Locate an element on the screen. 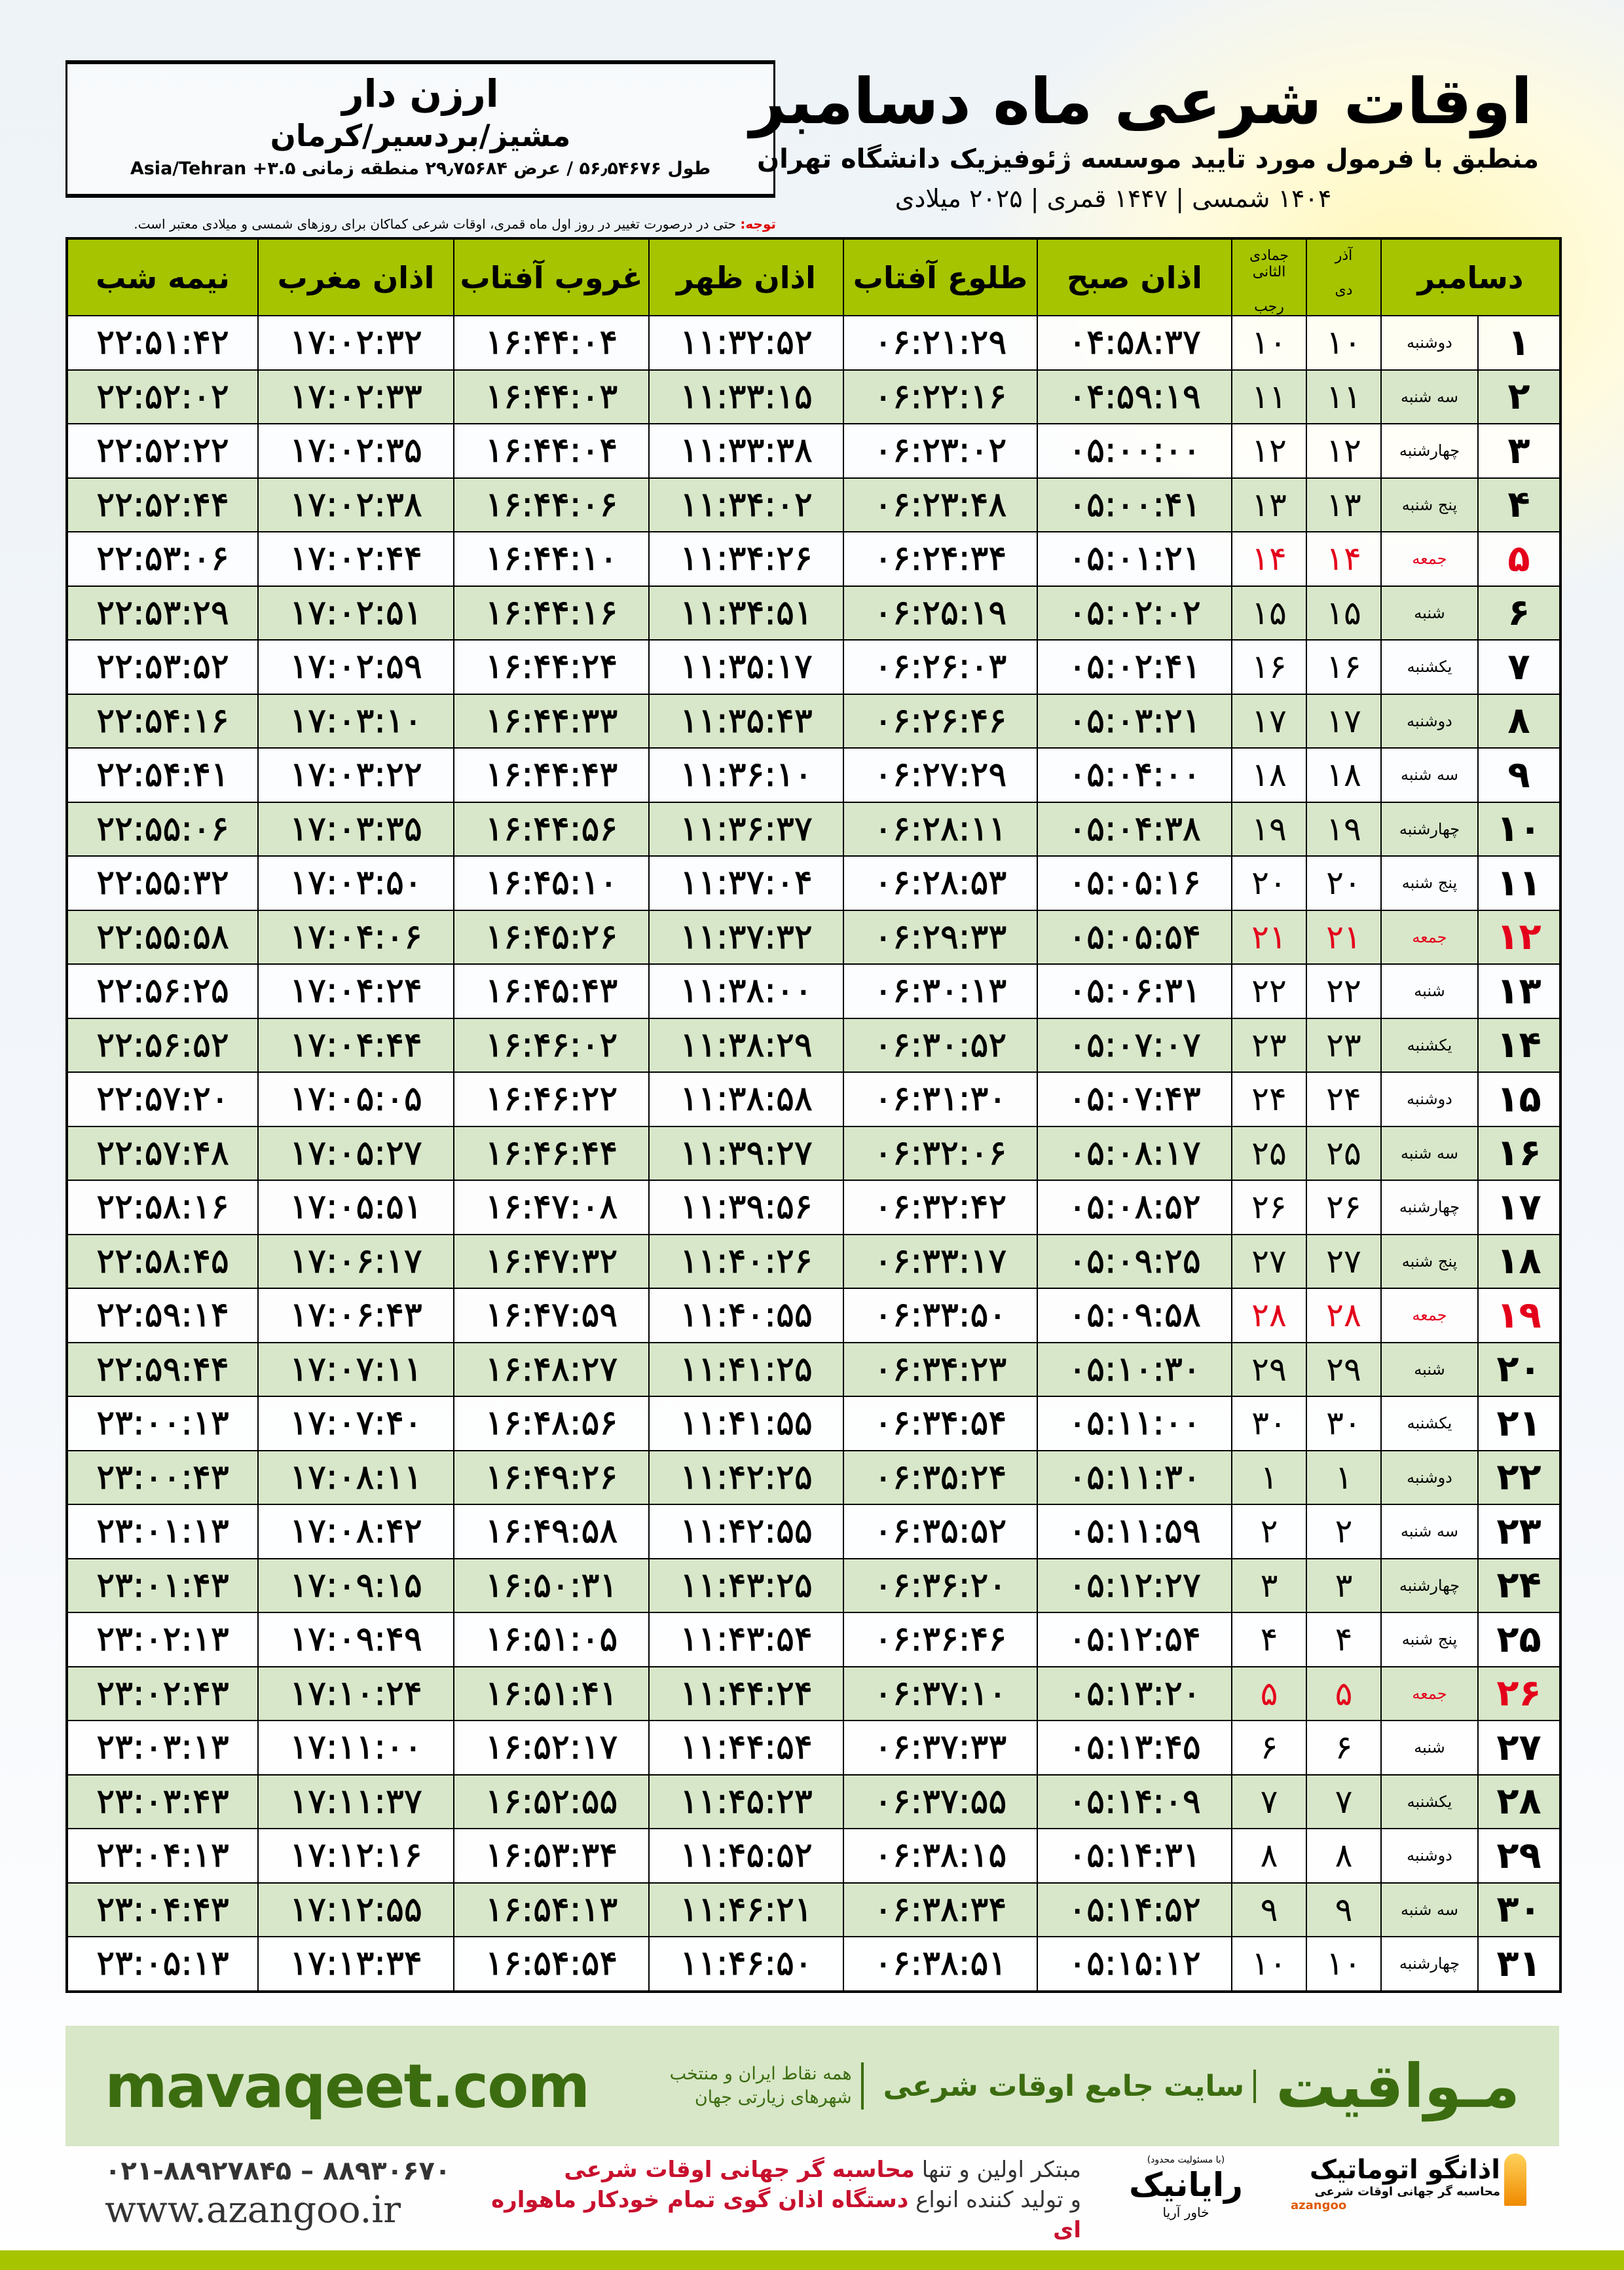  sunrise-time: ۰۶:۲۹:۳۳ is located at coordinates (940, 937).